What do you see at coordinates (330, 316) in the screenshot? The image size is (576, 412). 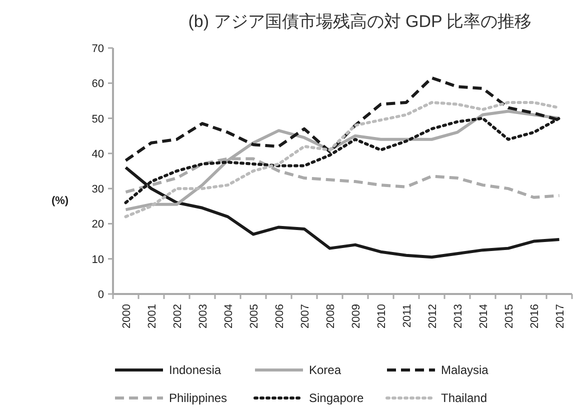 I see `x-tick-label: 2008` at bounding box center [330, 316].